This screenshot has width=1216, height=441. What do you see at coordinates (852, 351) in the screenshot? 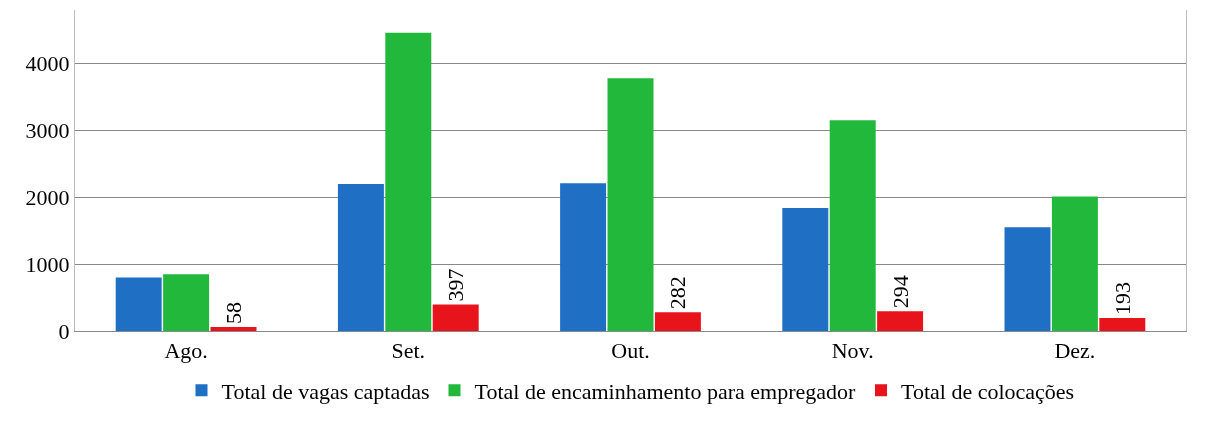
I see `x-tick-label: Nov.` at bounding box center [852, 351].